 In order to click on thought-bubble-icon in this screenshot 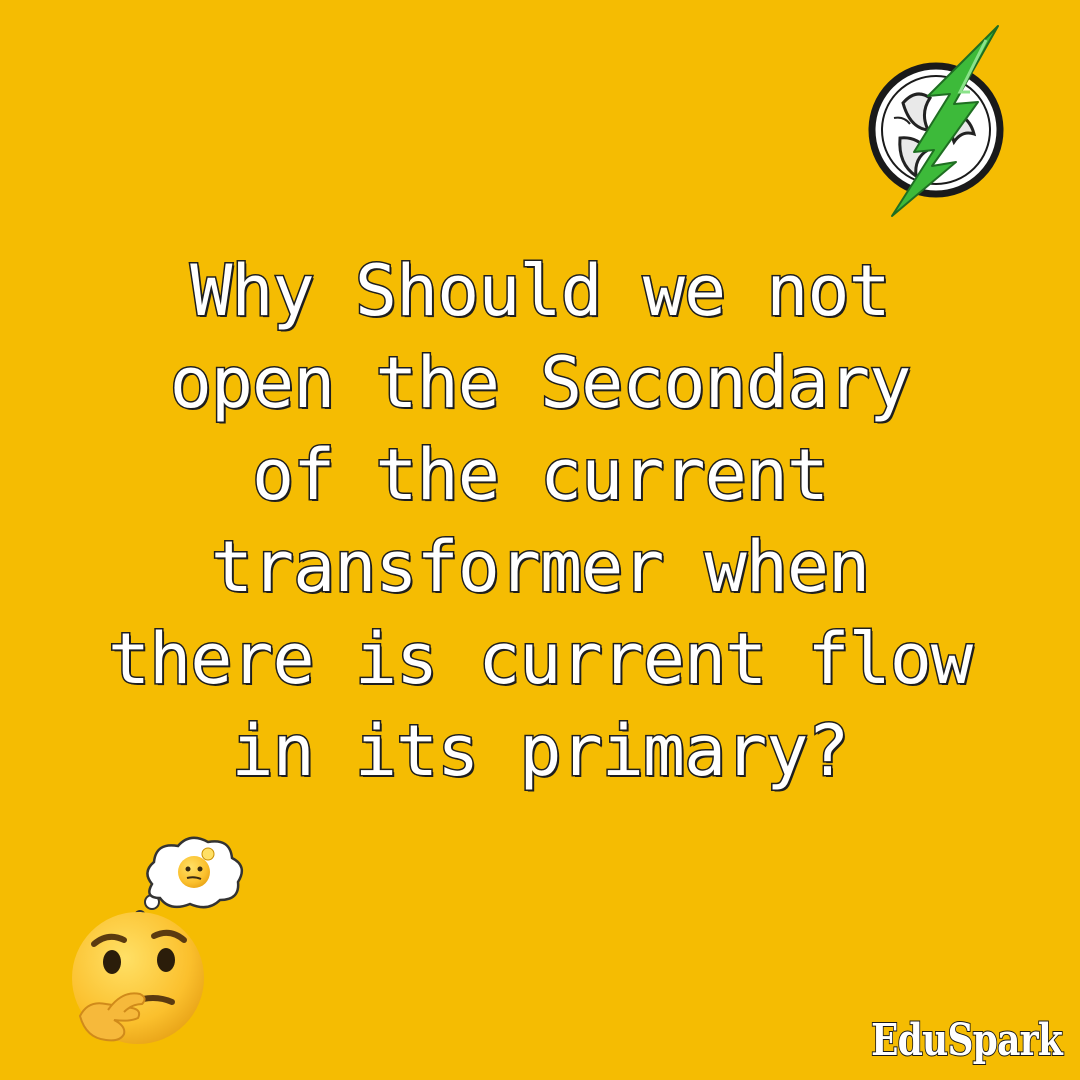, I will do `click(189, 879)`.